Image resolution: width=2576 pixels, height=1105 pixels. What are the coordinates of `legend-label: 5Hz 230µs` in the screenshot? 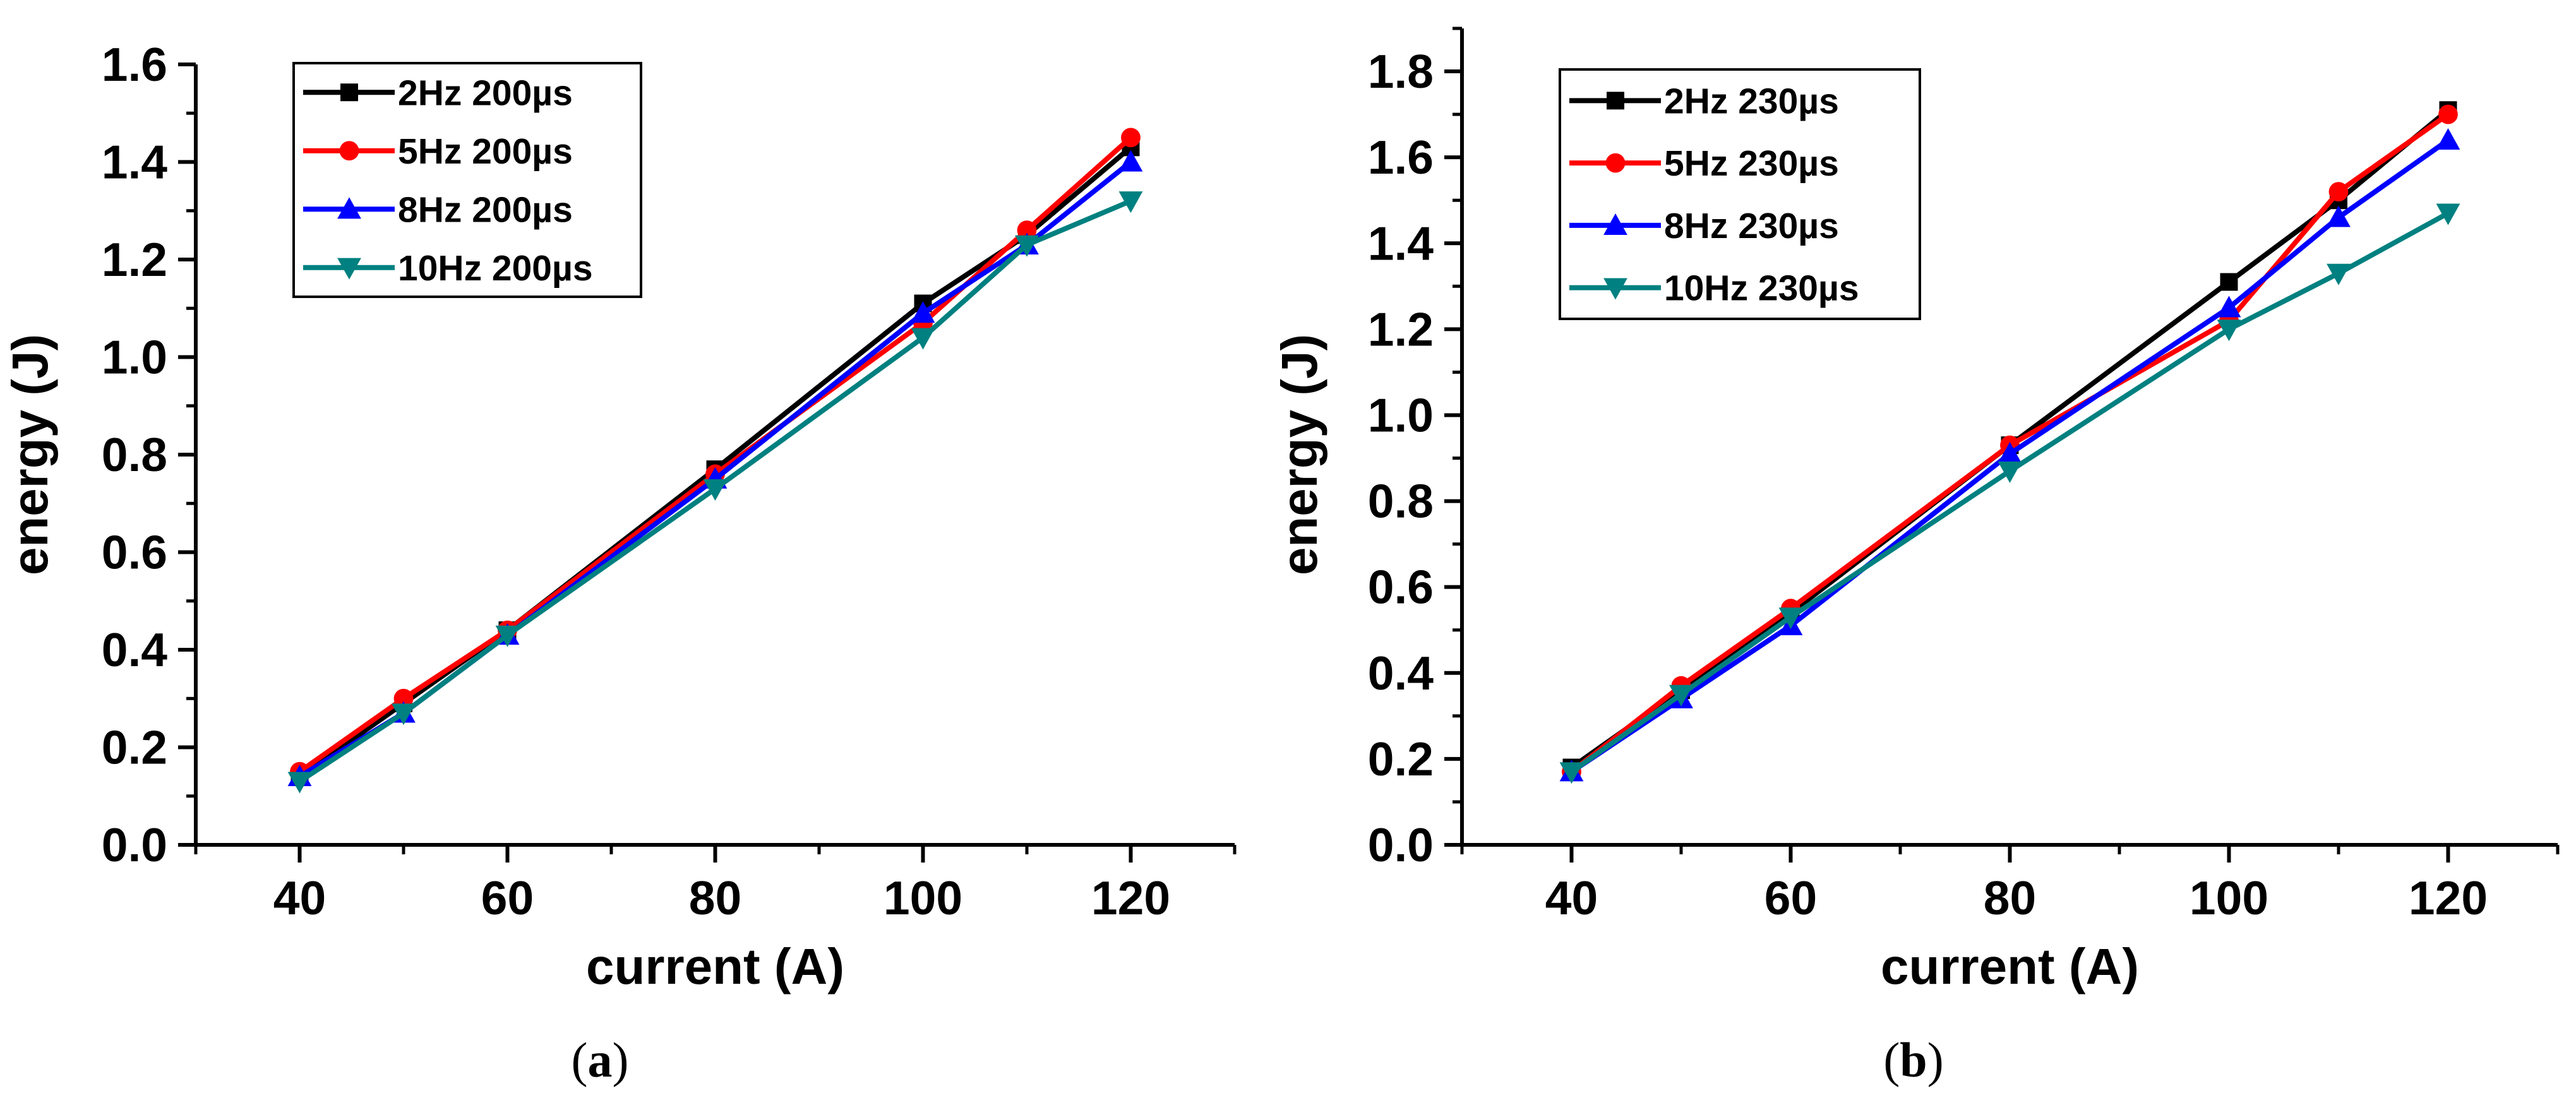 It's located at (1751, 163).